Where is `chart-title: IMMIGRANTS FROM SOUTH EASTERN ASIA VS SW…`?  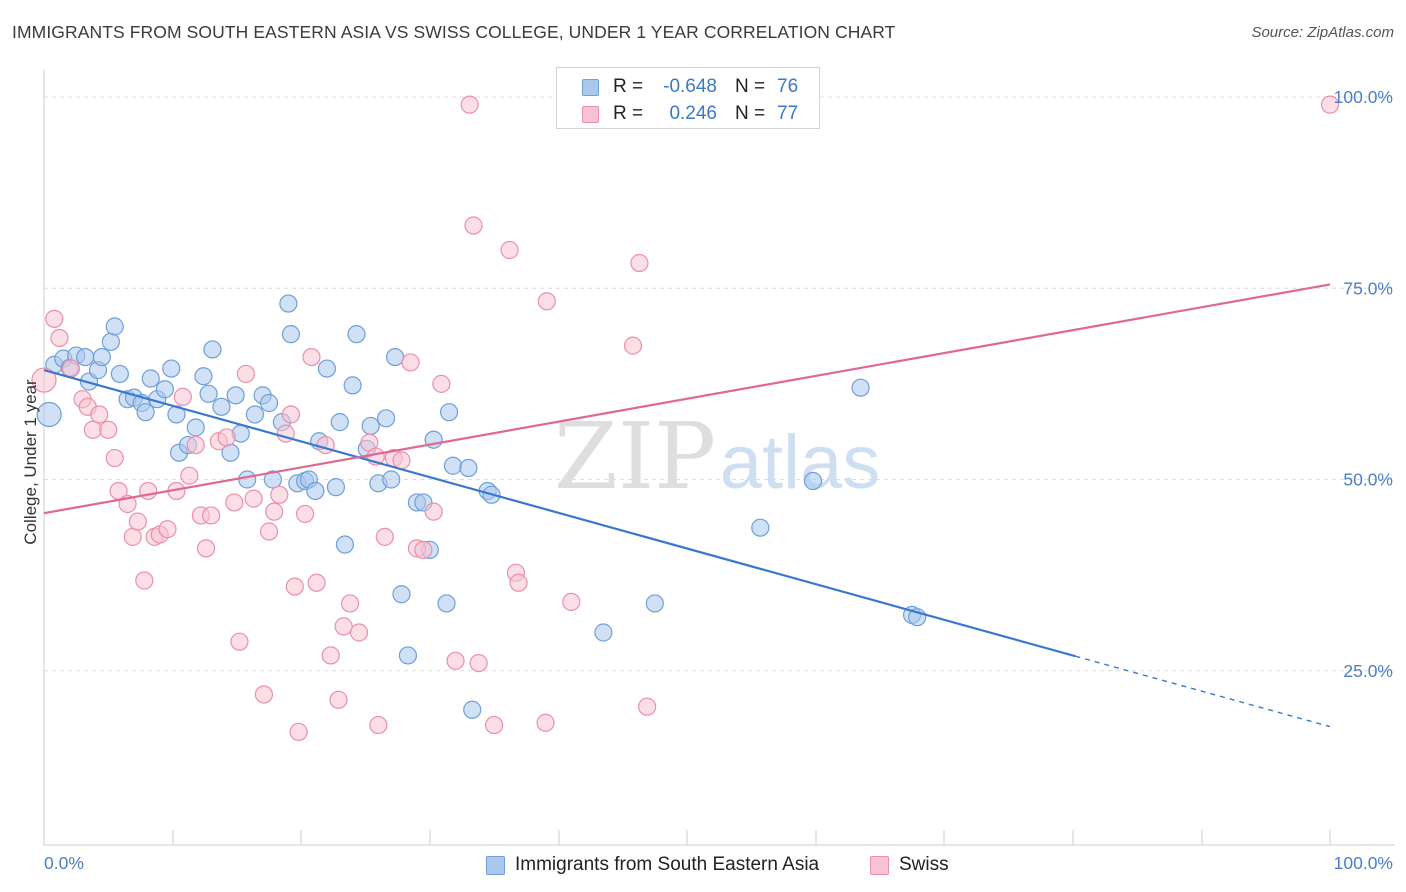
chart-title: IMMIGRANTS FROM SOUTH EASTERN ASIA VS SW… is located at coordinates (454, 32).